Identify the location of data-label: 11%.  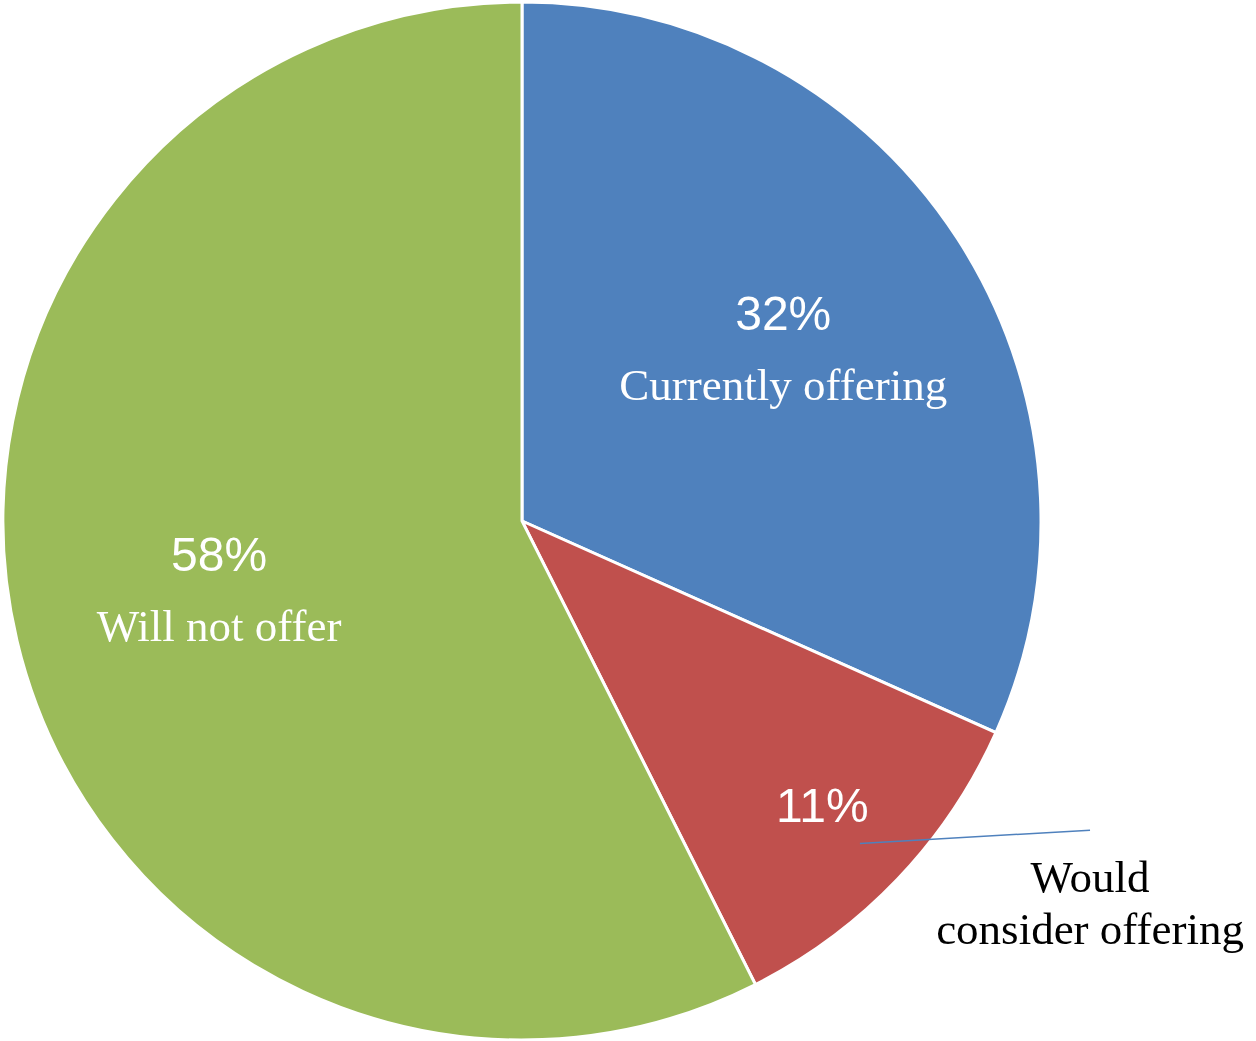
(822, 805).